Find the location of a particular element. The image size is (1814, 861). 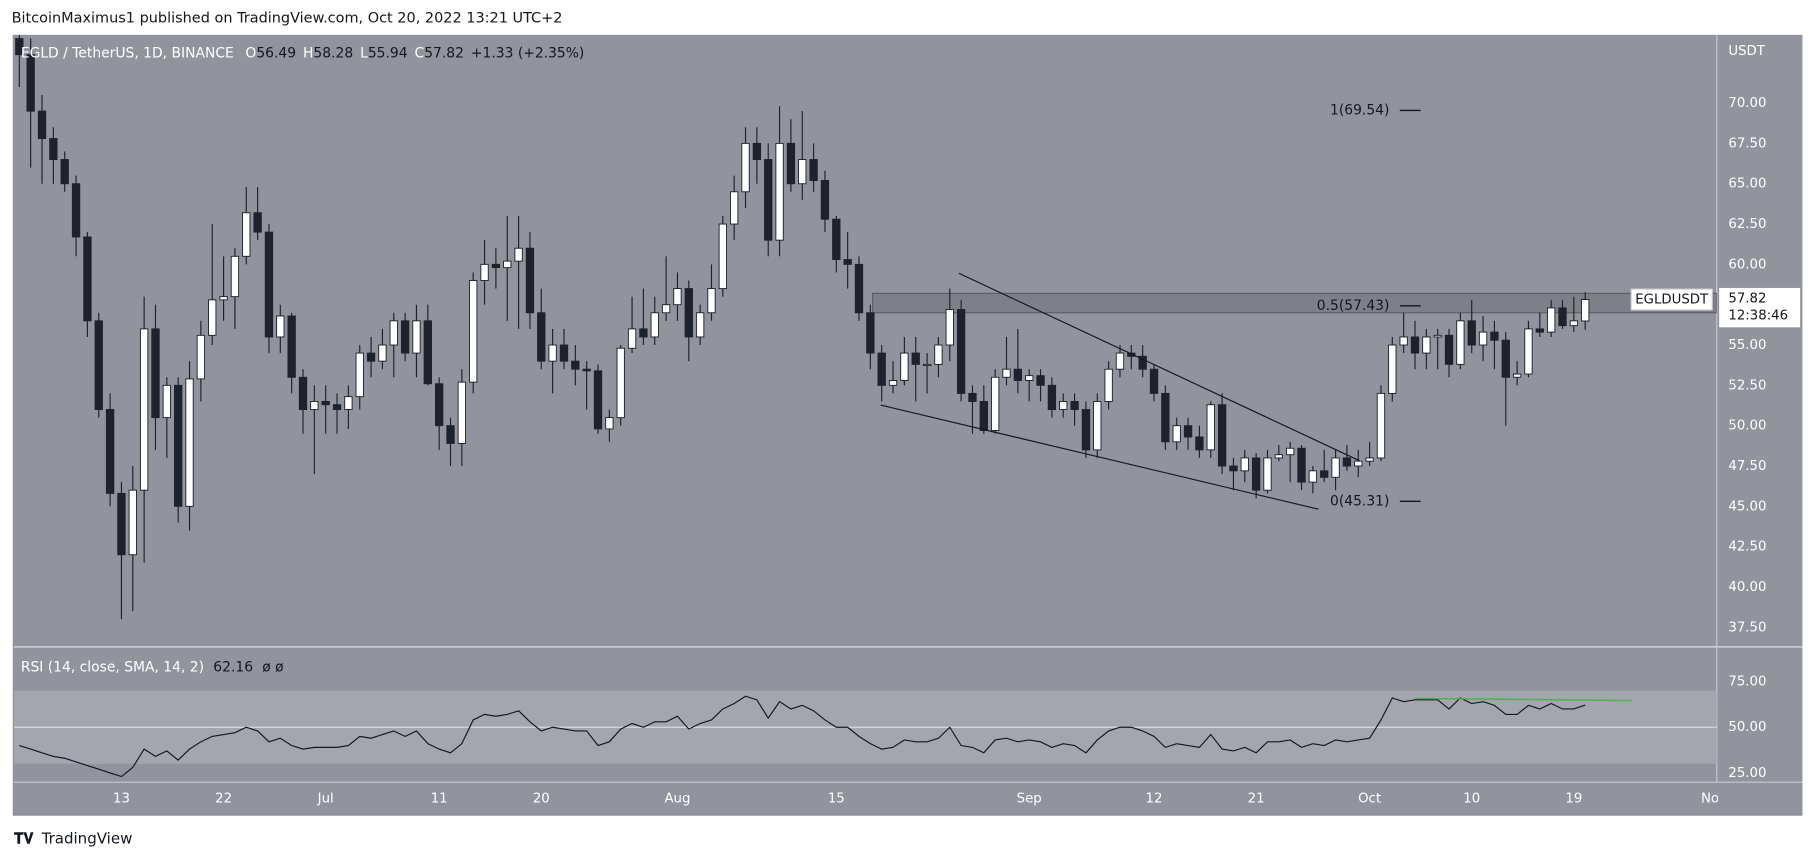

y-tick-label: 42.50 is located at coordinates (1747, 547).